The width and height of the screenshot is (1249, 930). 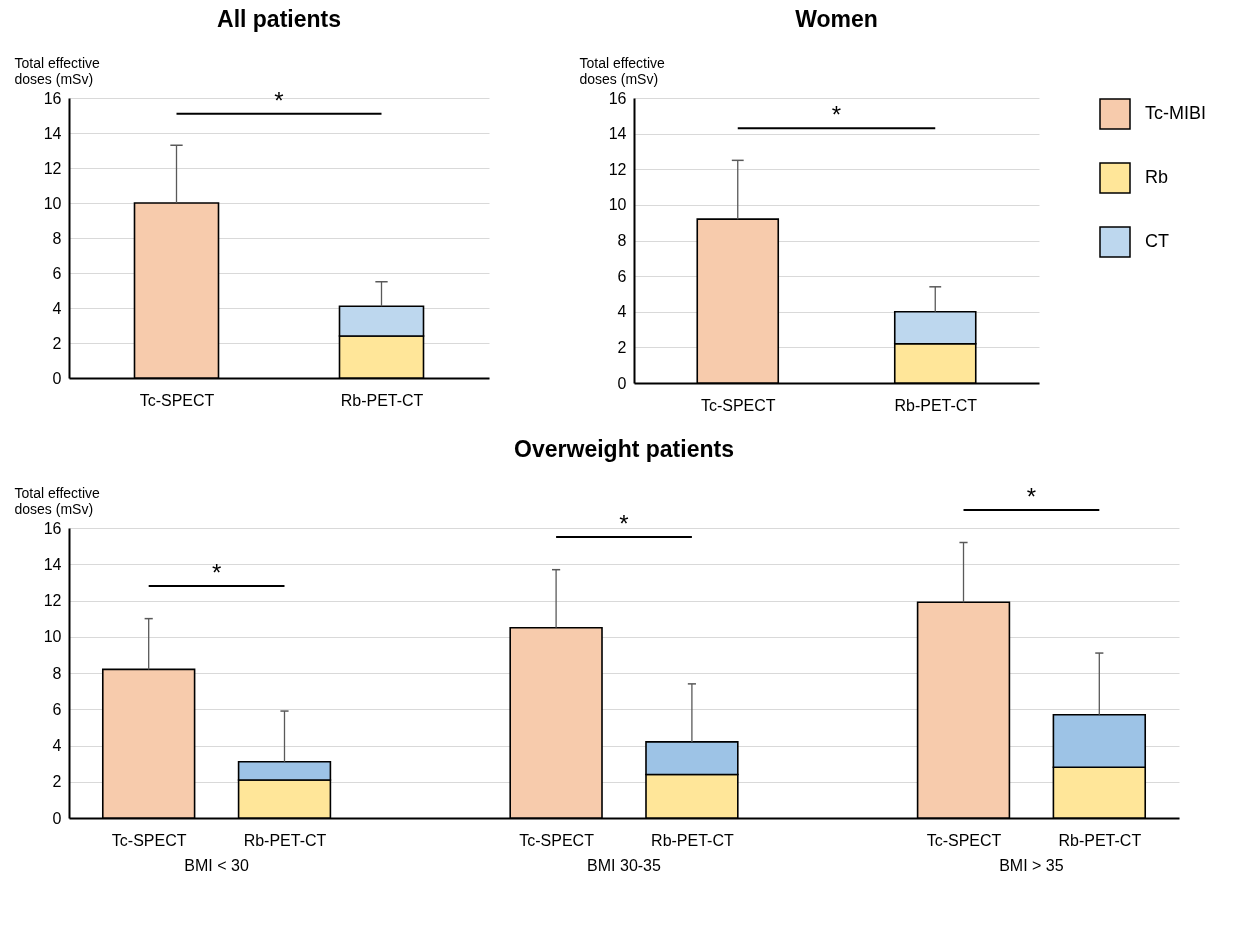 What do you see at coordinates (1157, 177) in the screenshot?
I see `legend-label: Rb` at bounding box center [1157, 177].